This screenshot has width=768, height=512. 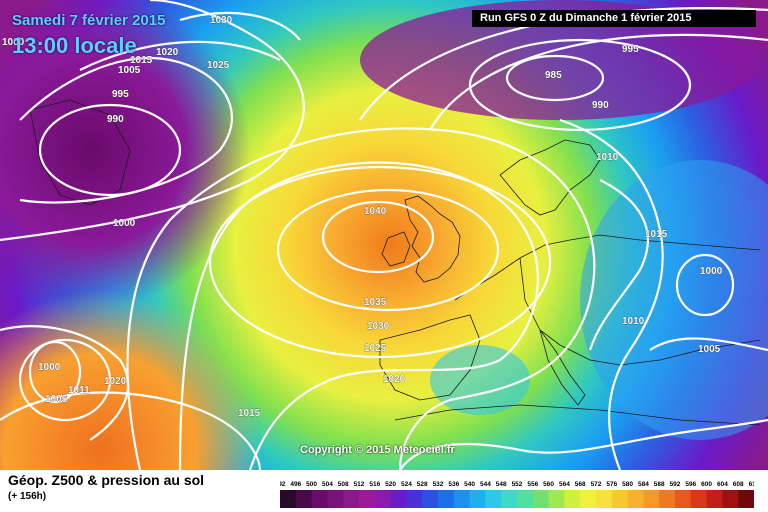 I want to click on scale-tick-label: 584, so click(x=643, y=484).